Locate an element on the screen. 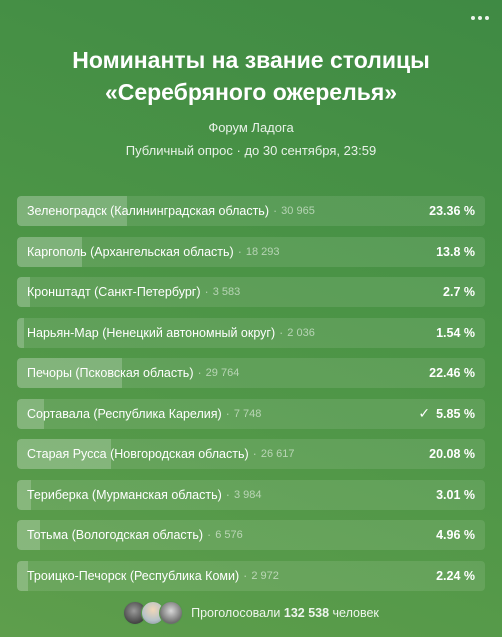  option-label: Сортавала (Республика Карелия) is located at coordinates (124, 413).